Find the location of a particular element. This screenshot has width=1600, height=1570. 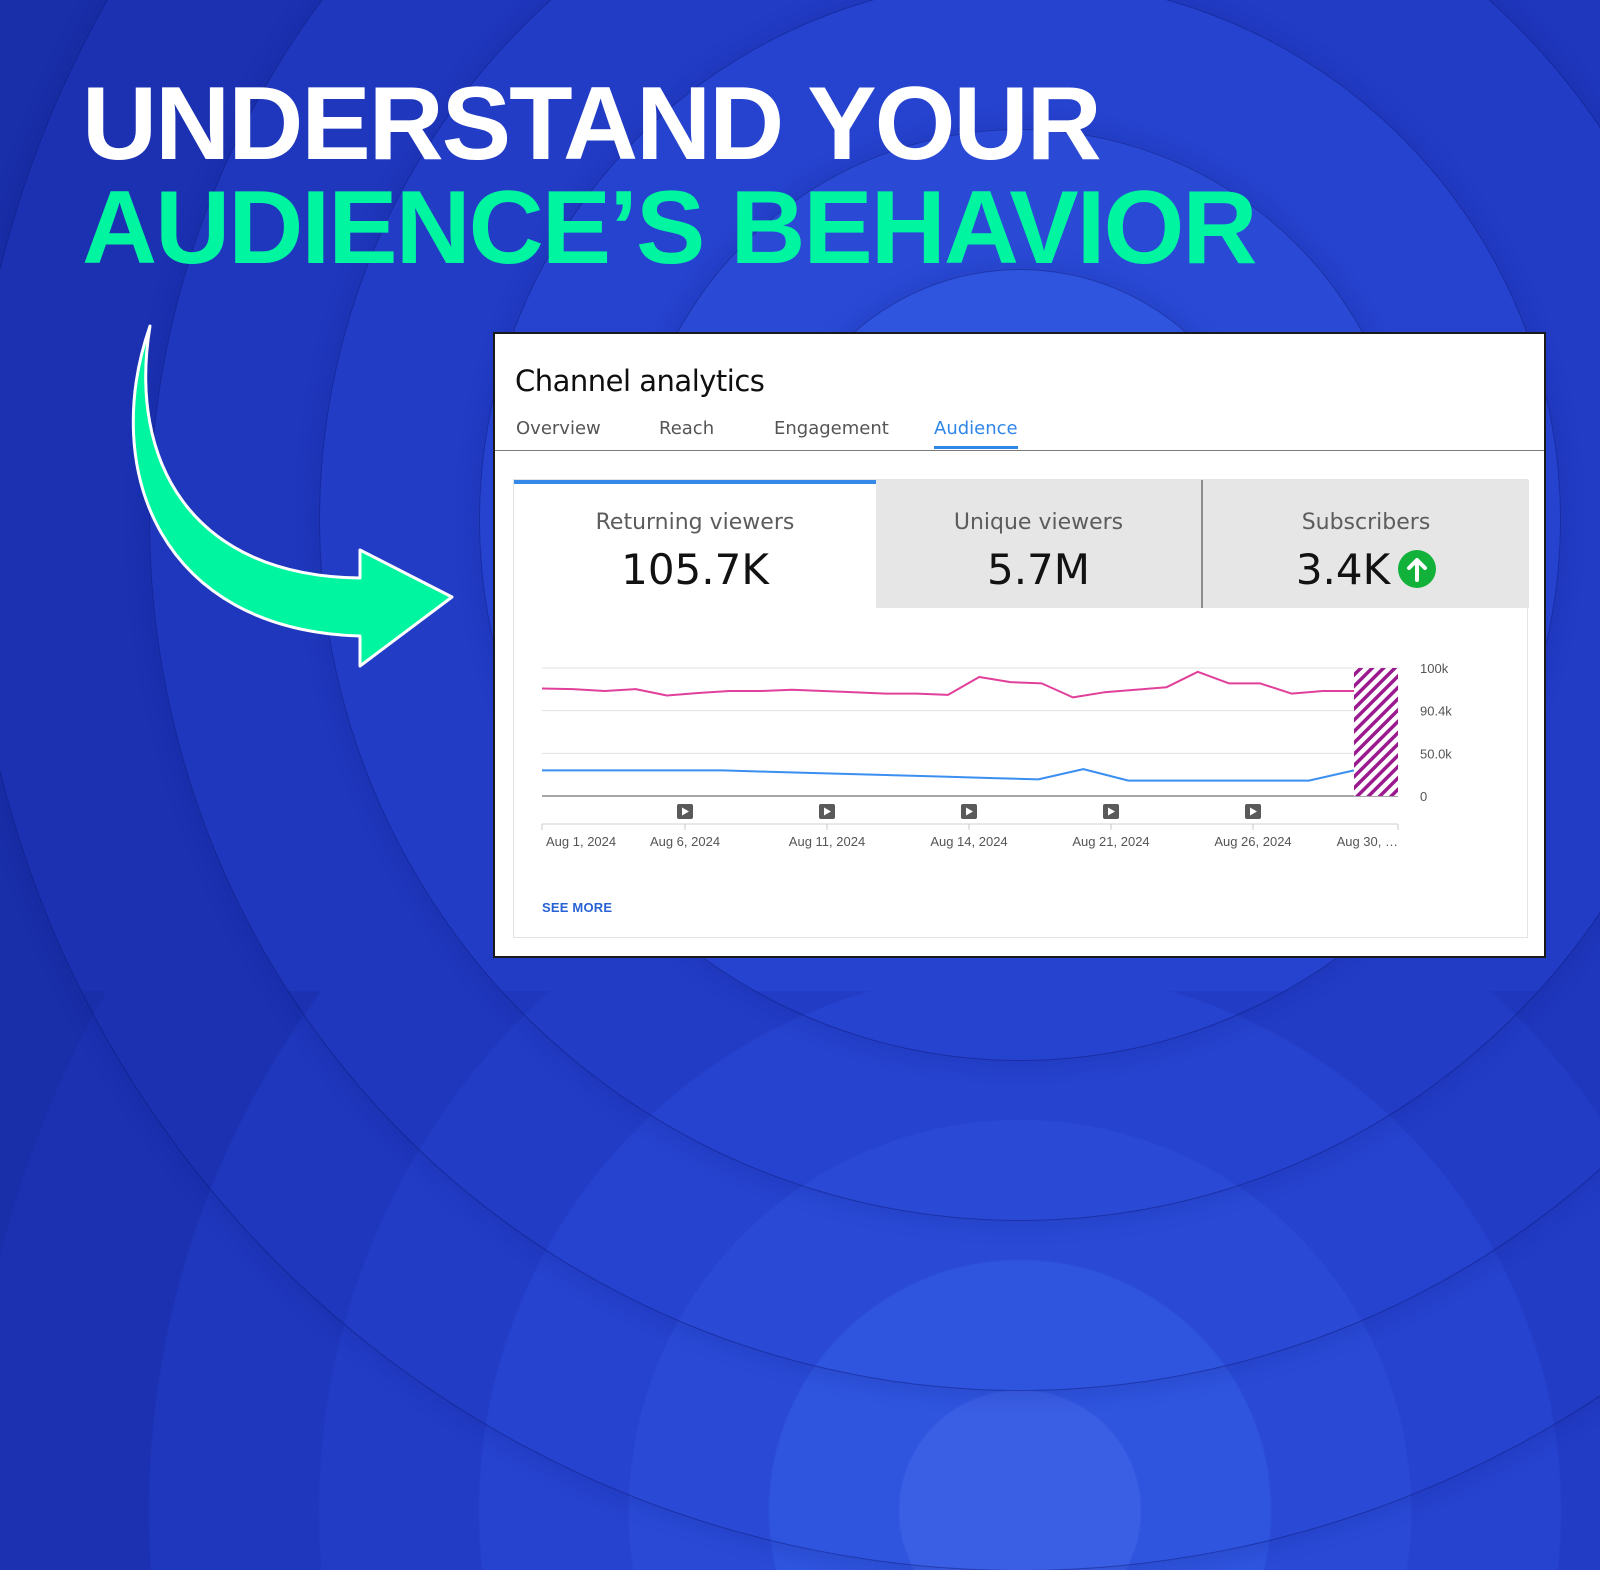

y-tick-label: 50.0k is located at coordinates (1436, 753).